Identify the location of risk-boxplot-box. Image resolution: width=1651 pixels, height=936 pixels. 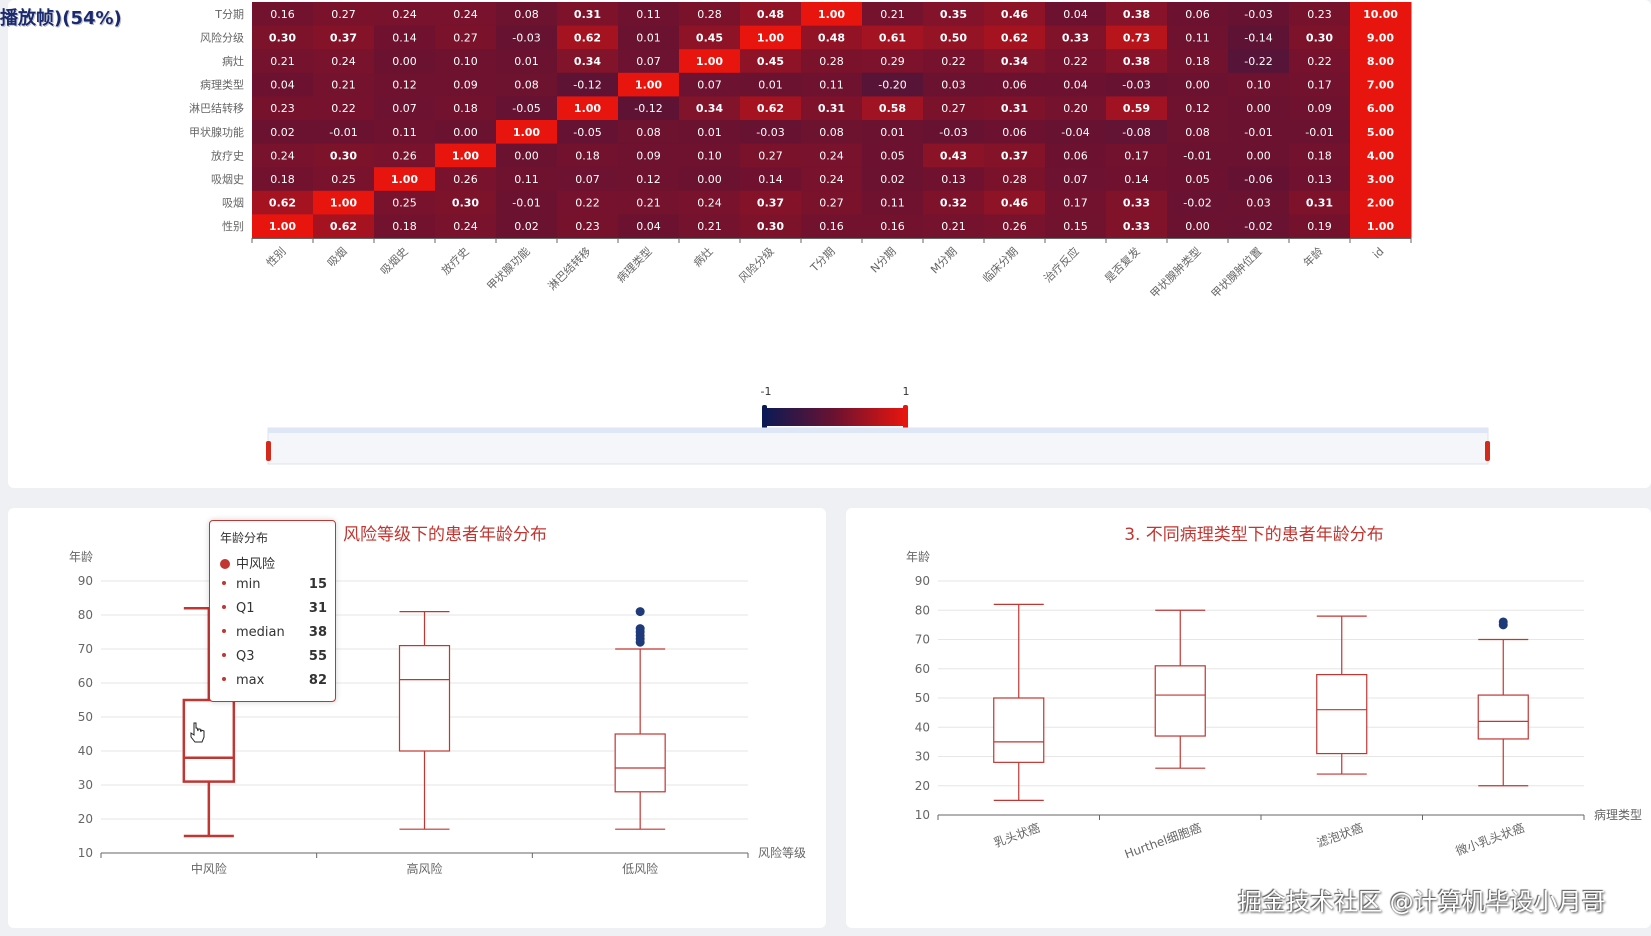
(209, 722).